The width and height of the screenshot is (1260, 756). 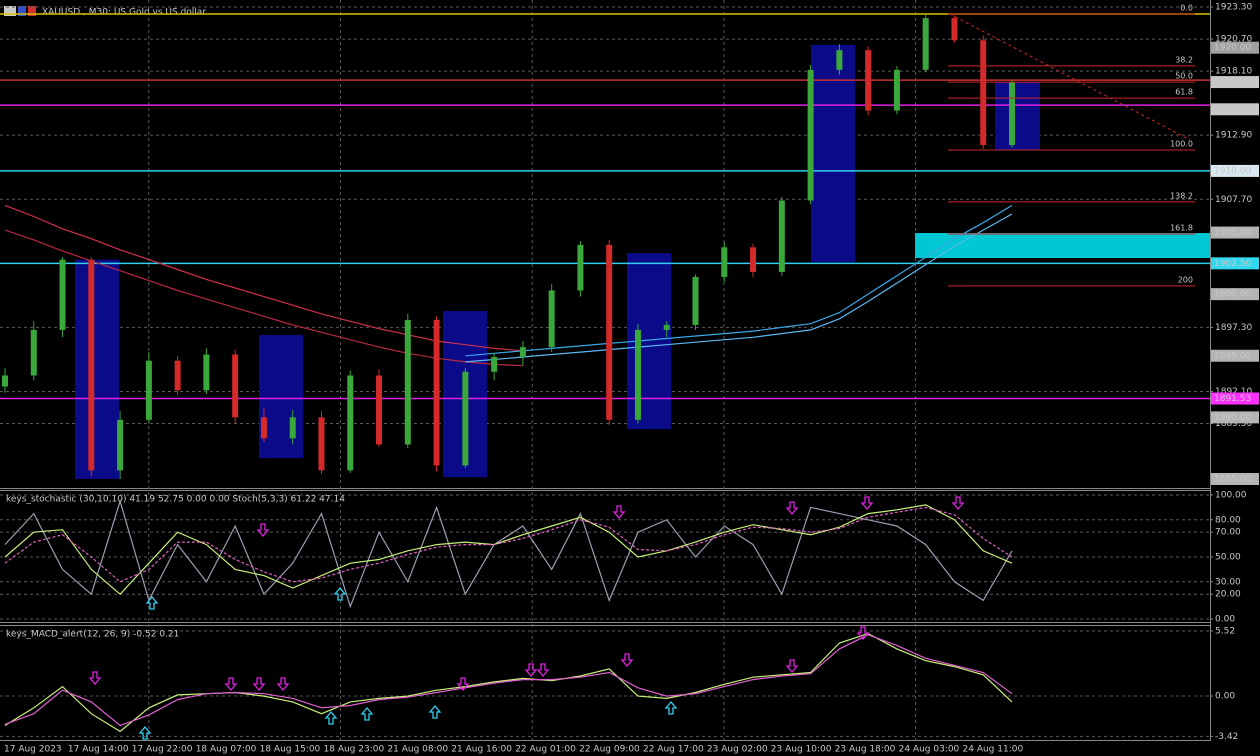 I want to click on x-tick-label: 23 Aug 10:00, so click(x=801, y=750).